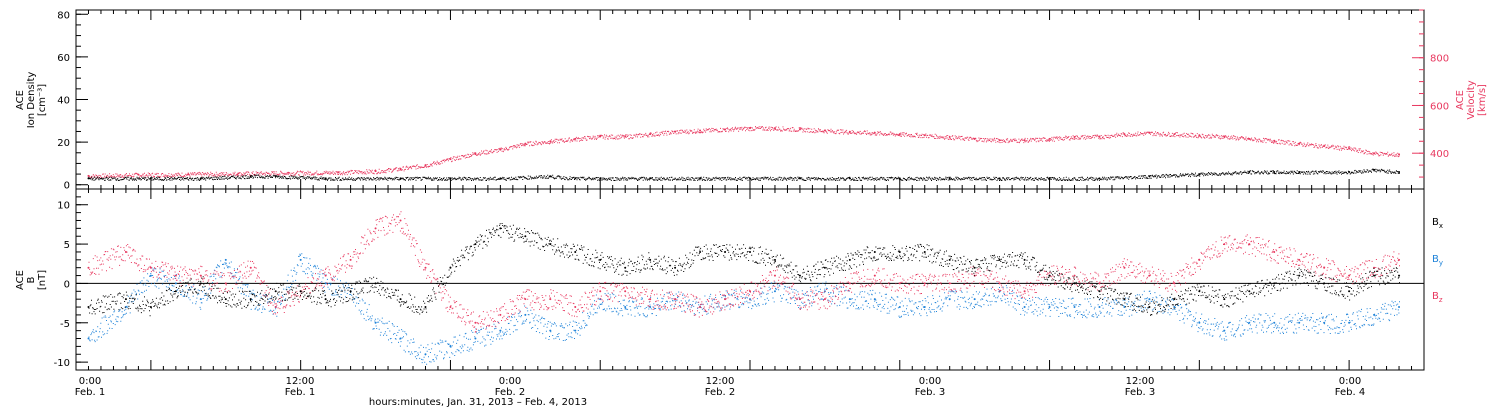 This screenshot has width=1500, height=410. Describe the element at coordinates (20, 280) in the screenshot. I see `b-axis-title-line: ACE` at that location.